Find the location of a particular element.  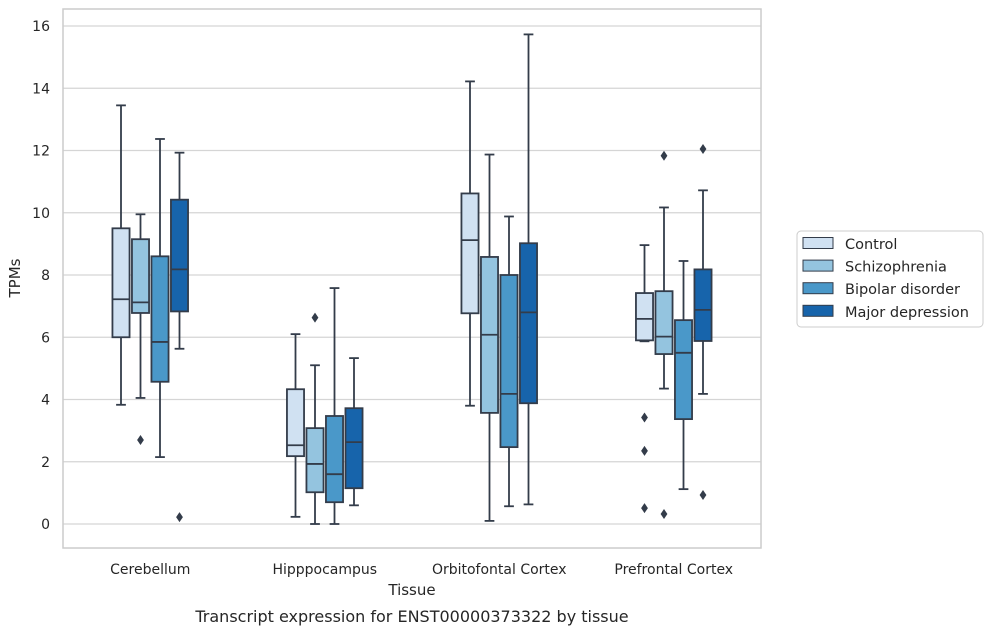

legend-label: Major depression is located at coordinates (907, 313).